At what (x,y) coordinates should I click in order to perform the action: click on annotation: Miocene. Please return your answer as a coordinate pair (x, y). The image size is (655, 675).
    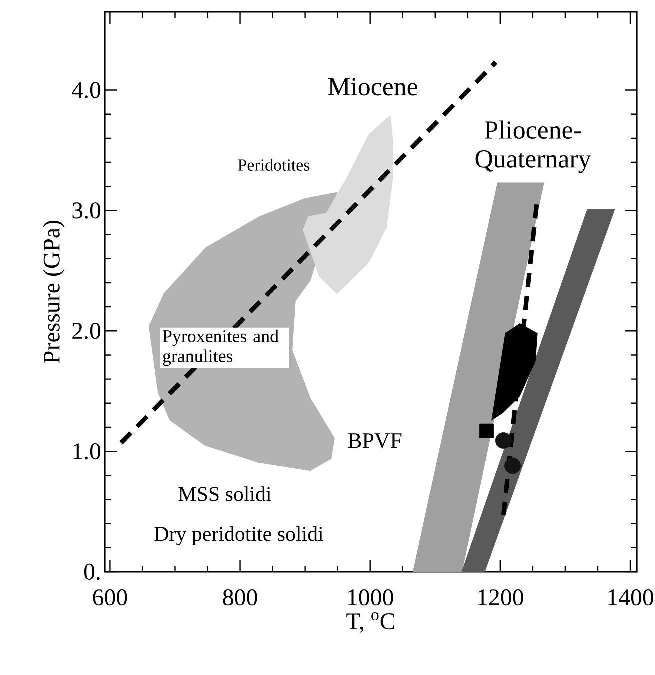
    Looking at the image, I should click on (373, 87).